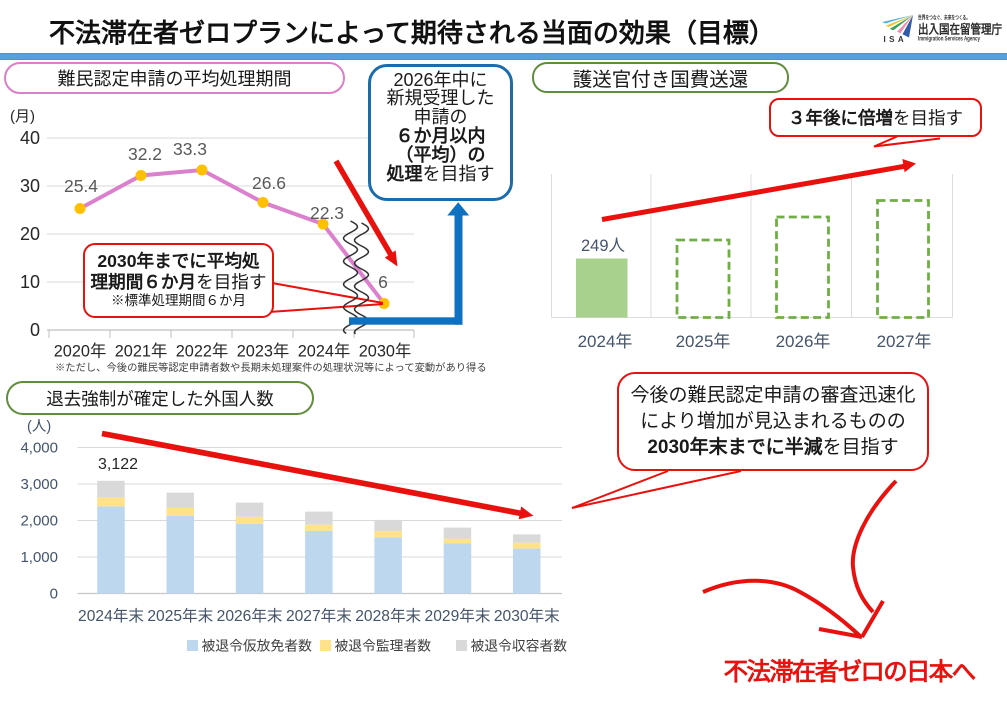 The width and height of the screenshot is (1007, 711). I want to click on svg-text: (人), so click(39, 427).